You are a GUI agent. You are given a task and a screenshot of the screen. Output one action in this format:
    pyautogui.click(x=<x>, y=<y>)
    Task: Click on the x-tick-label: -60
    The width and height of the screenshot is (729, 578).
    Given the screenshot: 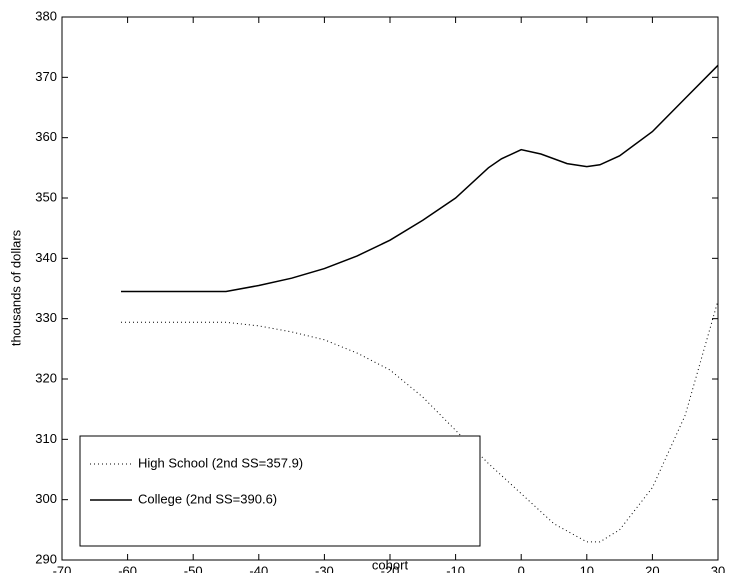 What is the action you would take?
    pyautogui.click(x=127, y=568)
    